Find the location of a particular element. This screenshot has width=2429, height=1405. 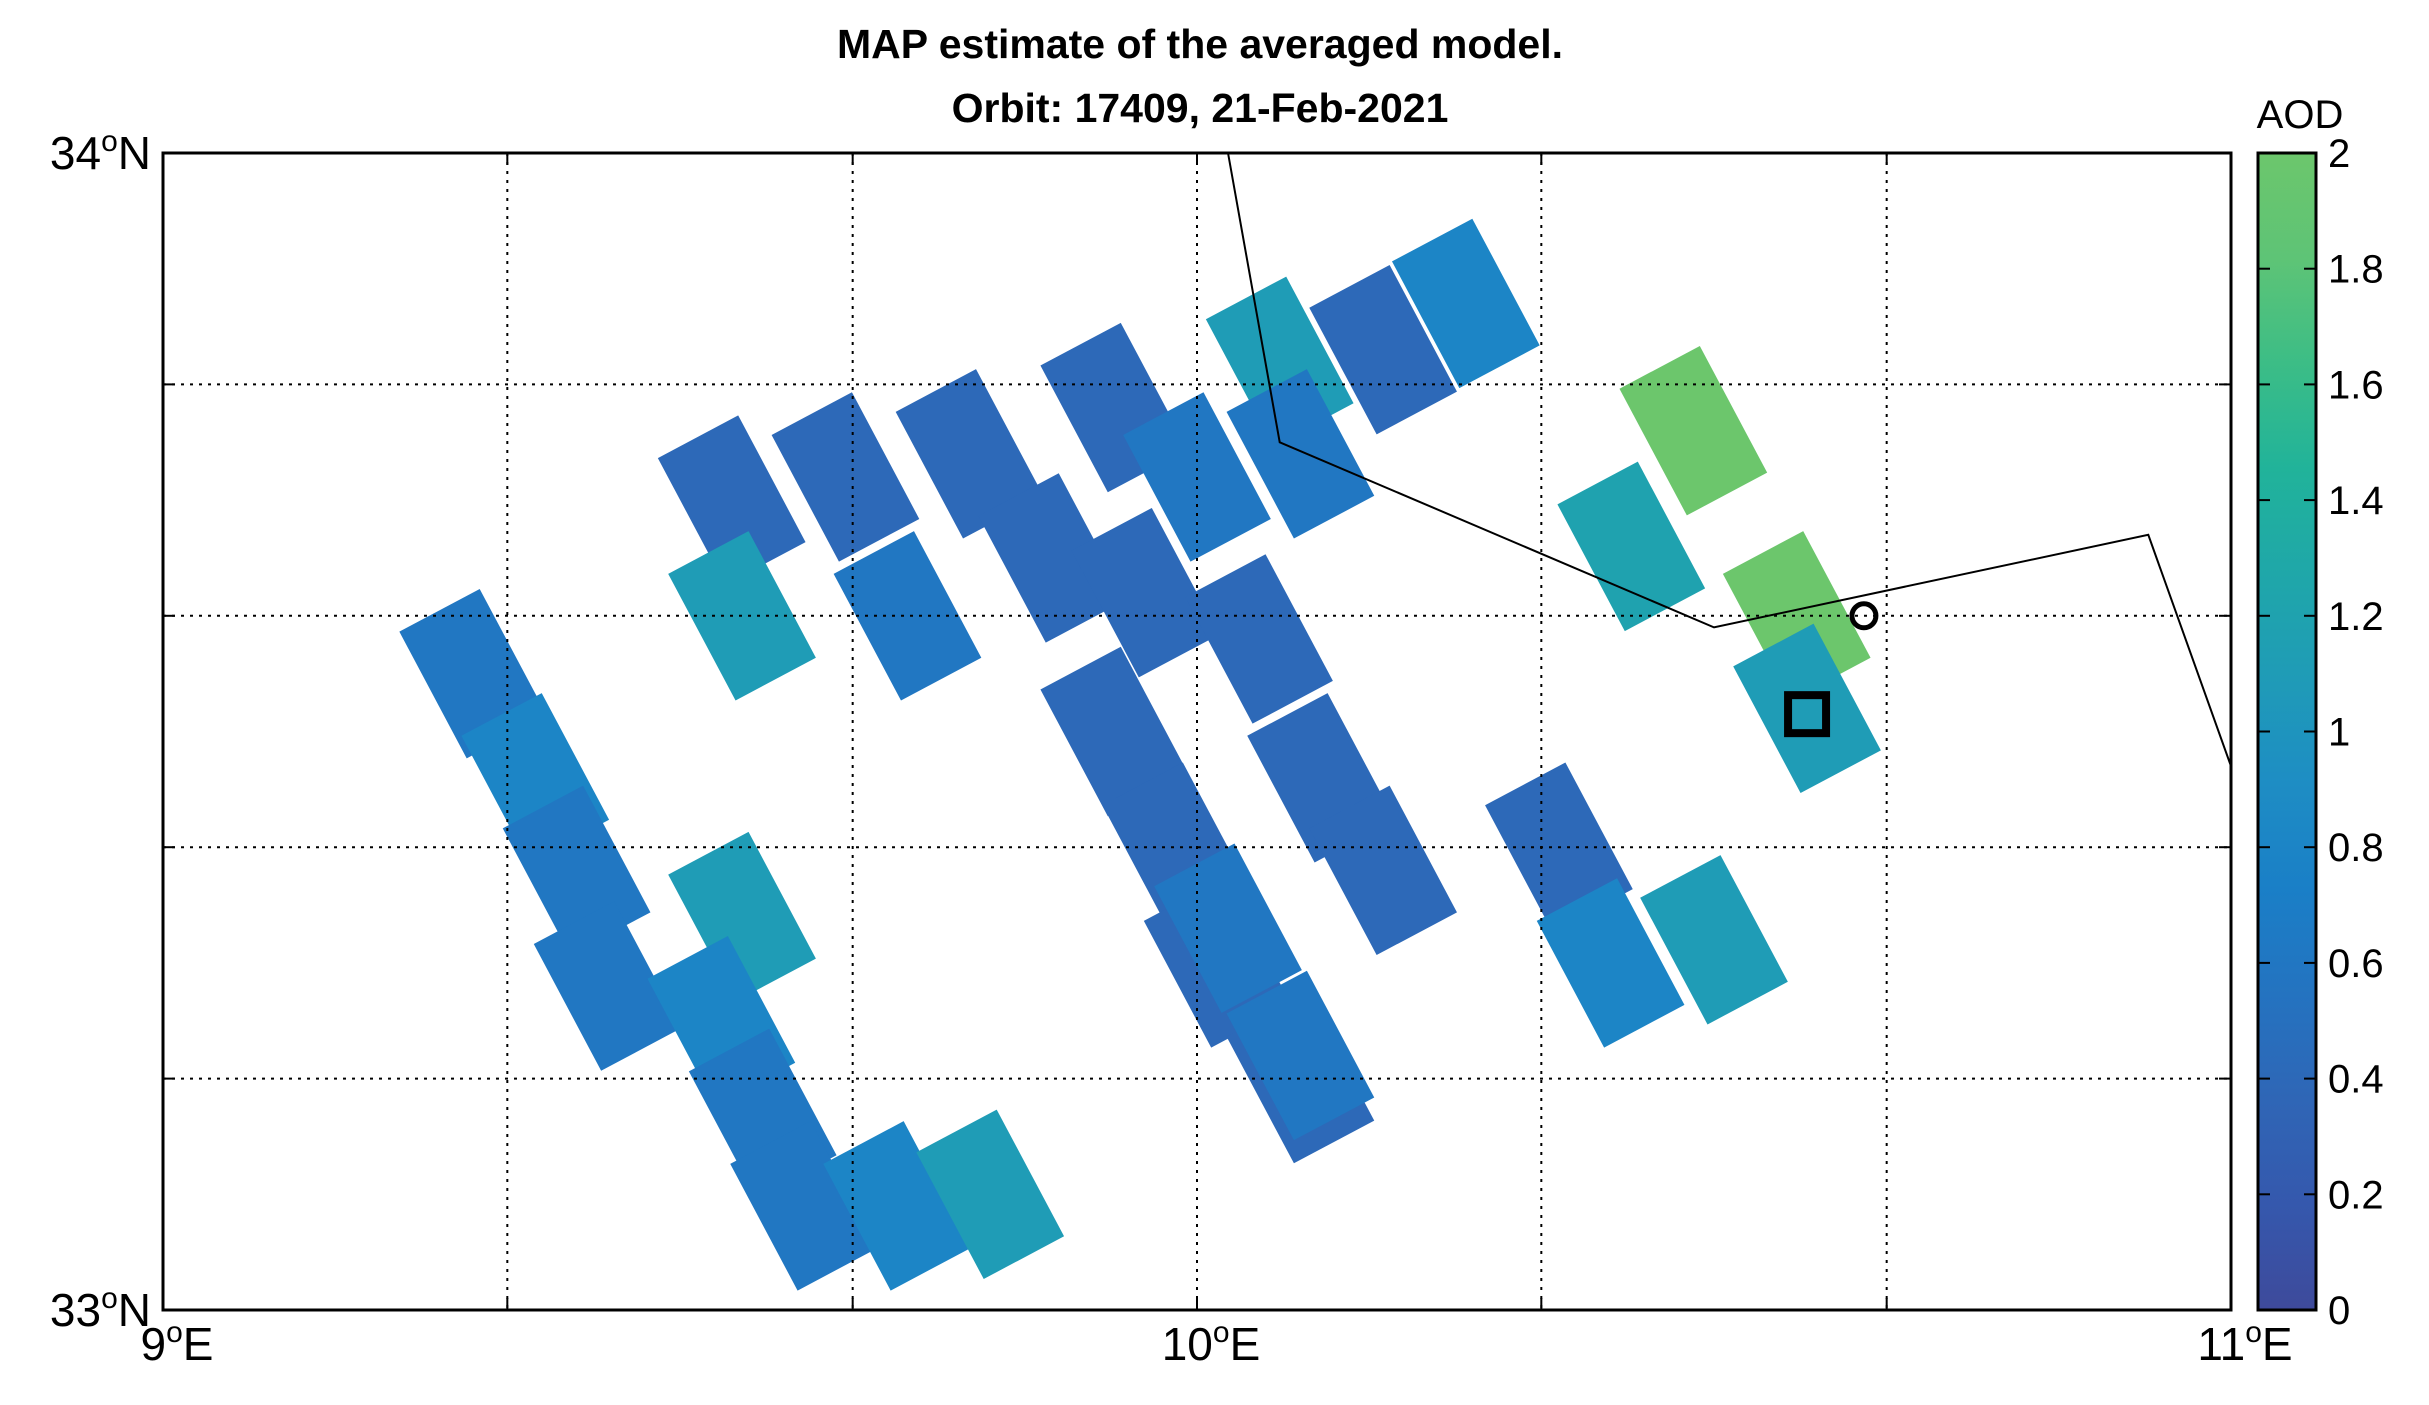

station-circle-marker is located at coordinates (1864, 616).